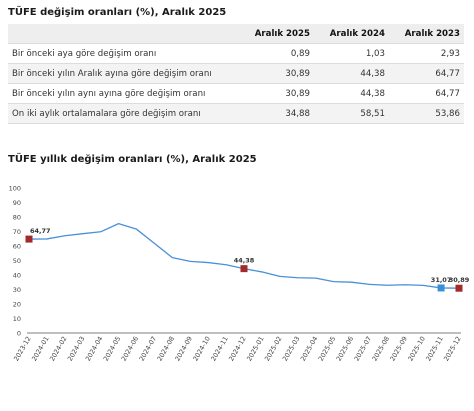 This screenshot has width=474, height=411. What do you see at coordinates (351, 34) in the screenshot?
I see `column-header: Aralık 2024` at bounding box center [351, 34].